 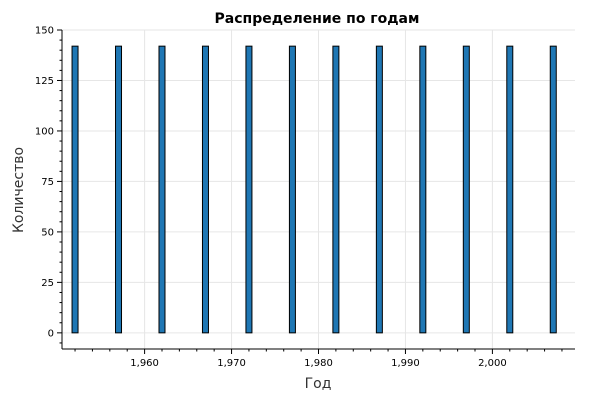 I want to click on y-tick-label: 50, so click(x=47, y=232).